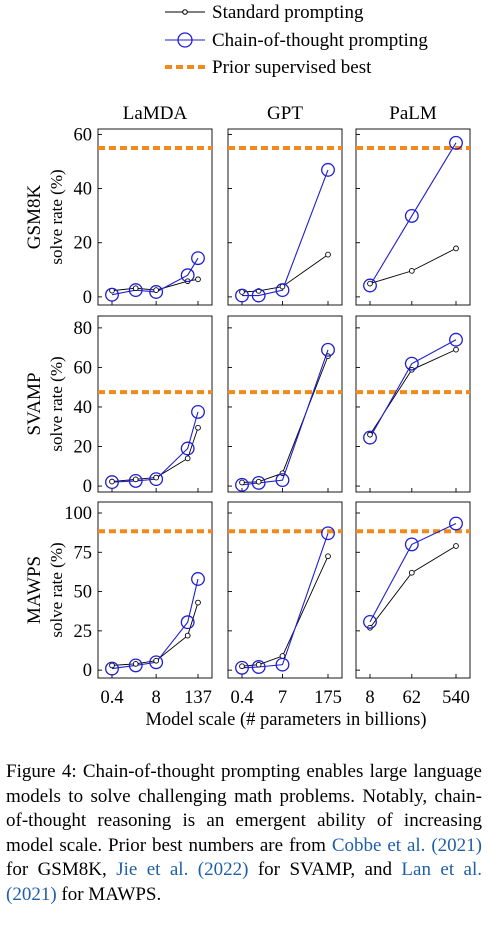  I want to click on x-tick-label-lamda-0-4: 0.4, so click(111, 698).